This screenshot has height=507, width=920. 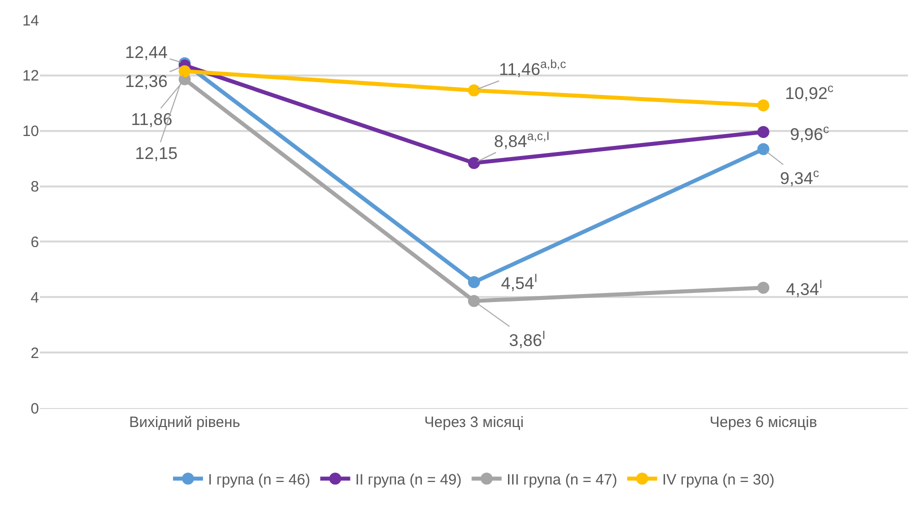 I want to click on y-tick-label: 8, so click(x=34, y=187).